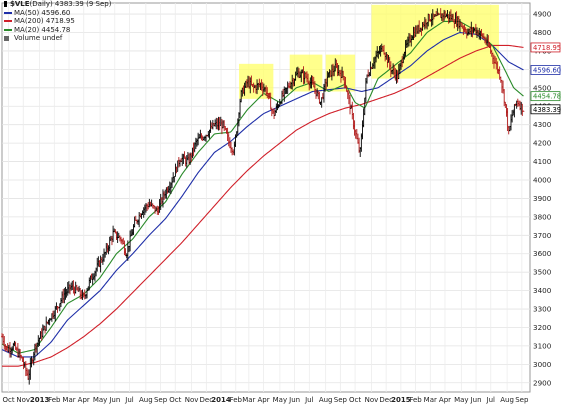 Image resolution: width=561 pixels, height=420 pixels. Describe the element at coordinates (542, 309) in the screenshot. I see `y-tick-label: 3300` at that location.